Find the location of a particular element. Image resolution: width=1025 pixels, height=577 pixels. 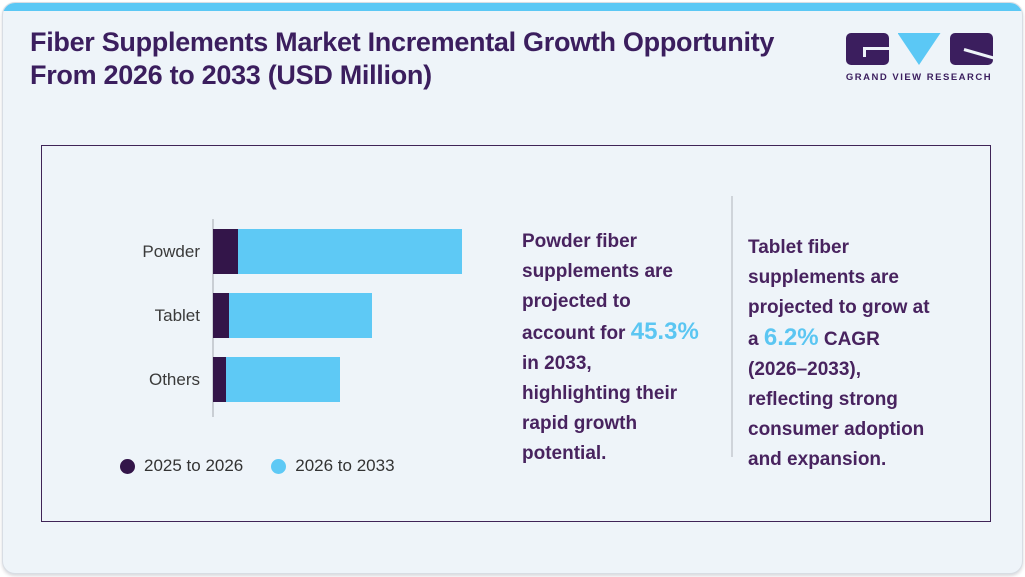

gvr-logo-icon is located at coordinates (919, 49).